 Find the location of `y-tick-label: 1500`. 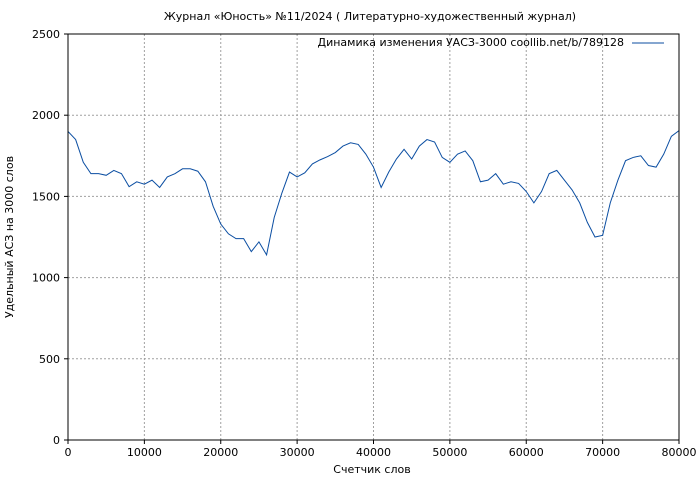

y-tick-label: 1500 is located at coordinates (46, 196).